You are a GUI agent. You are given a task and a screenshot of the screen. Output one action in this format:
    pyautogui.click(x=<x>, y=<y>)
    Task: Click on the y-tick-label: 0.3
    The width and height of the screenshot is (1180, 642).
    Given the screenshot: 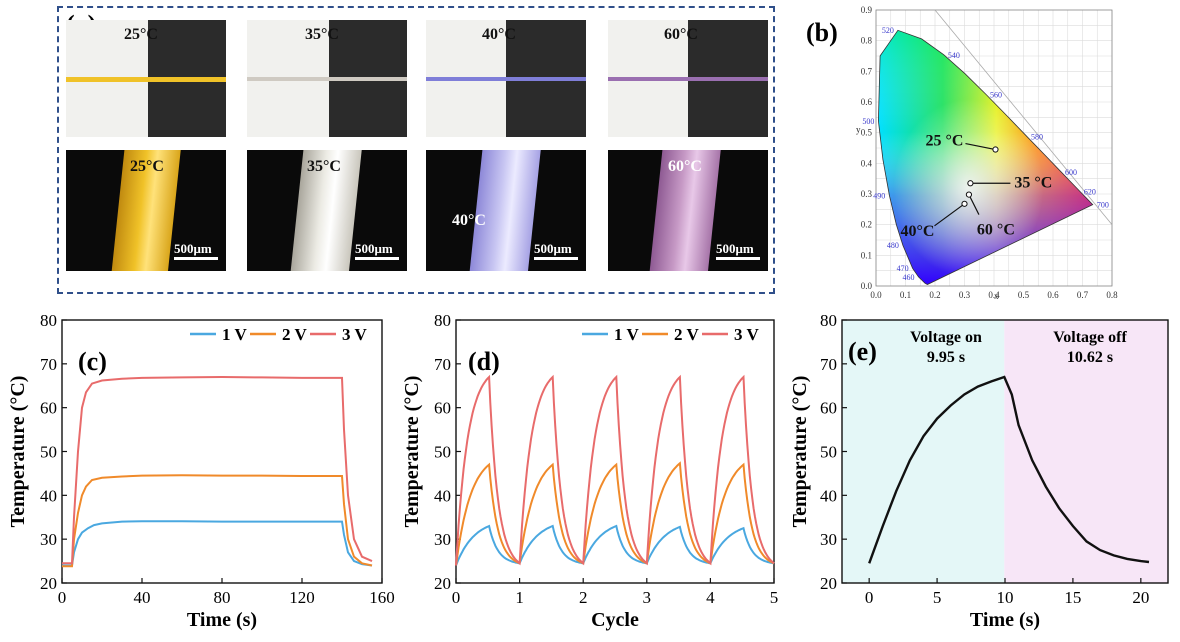 What is the action you would take?
    pyautogui.click(x=867, y=194)
    